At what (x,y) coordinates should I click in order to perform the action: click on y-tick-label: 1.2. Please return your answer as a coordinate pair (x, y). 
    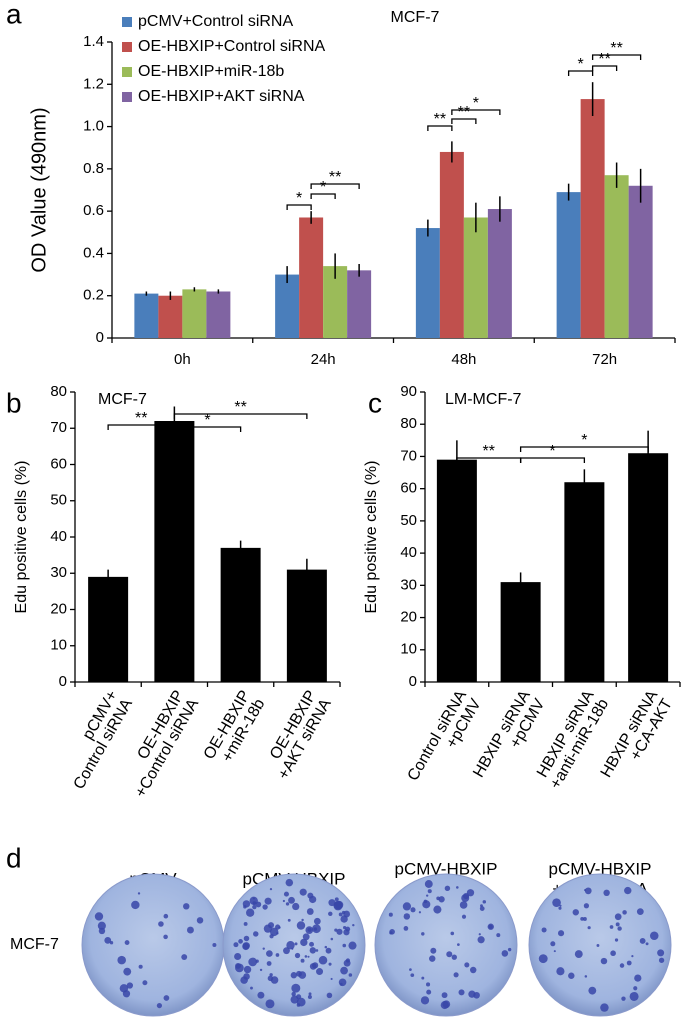
    Looking at the image, I should click on (93, 83).